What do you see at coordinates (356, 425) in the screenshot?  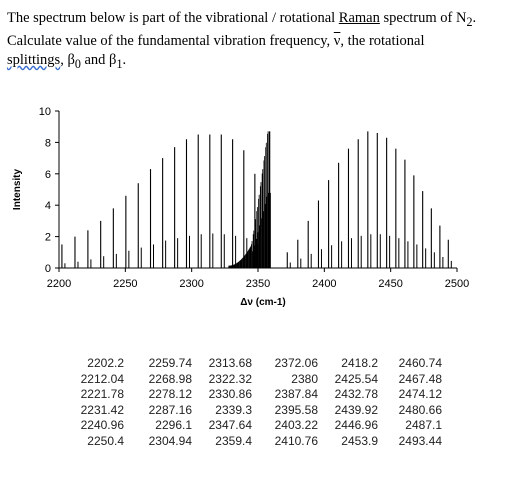 I see `table-cell: 2446.96` at bounding box center [356, 425].